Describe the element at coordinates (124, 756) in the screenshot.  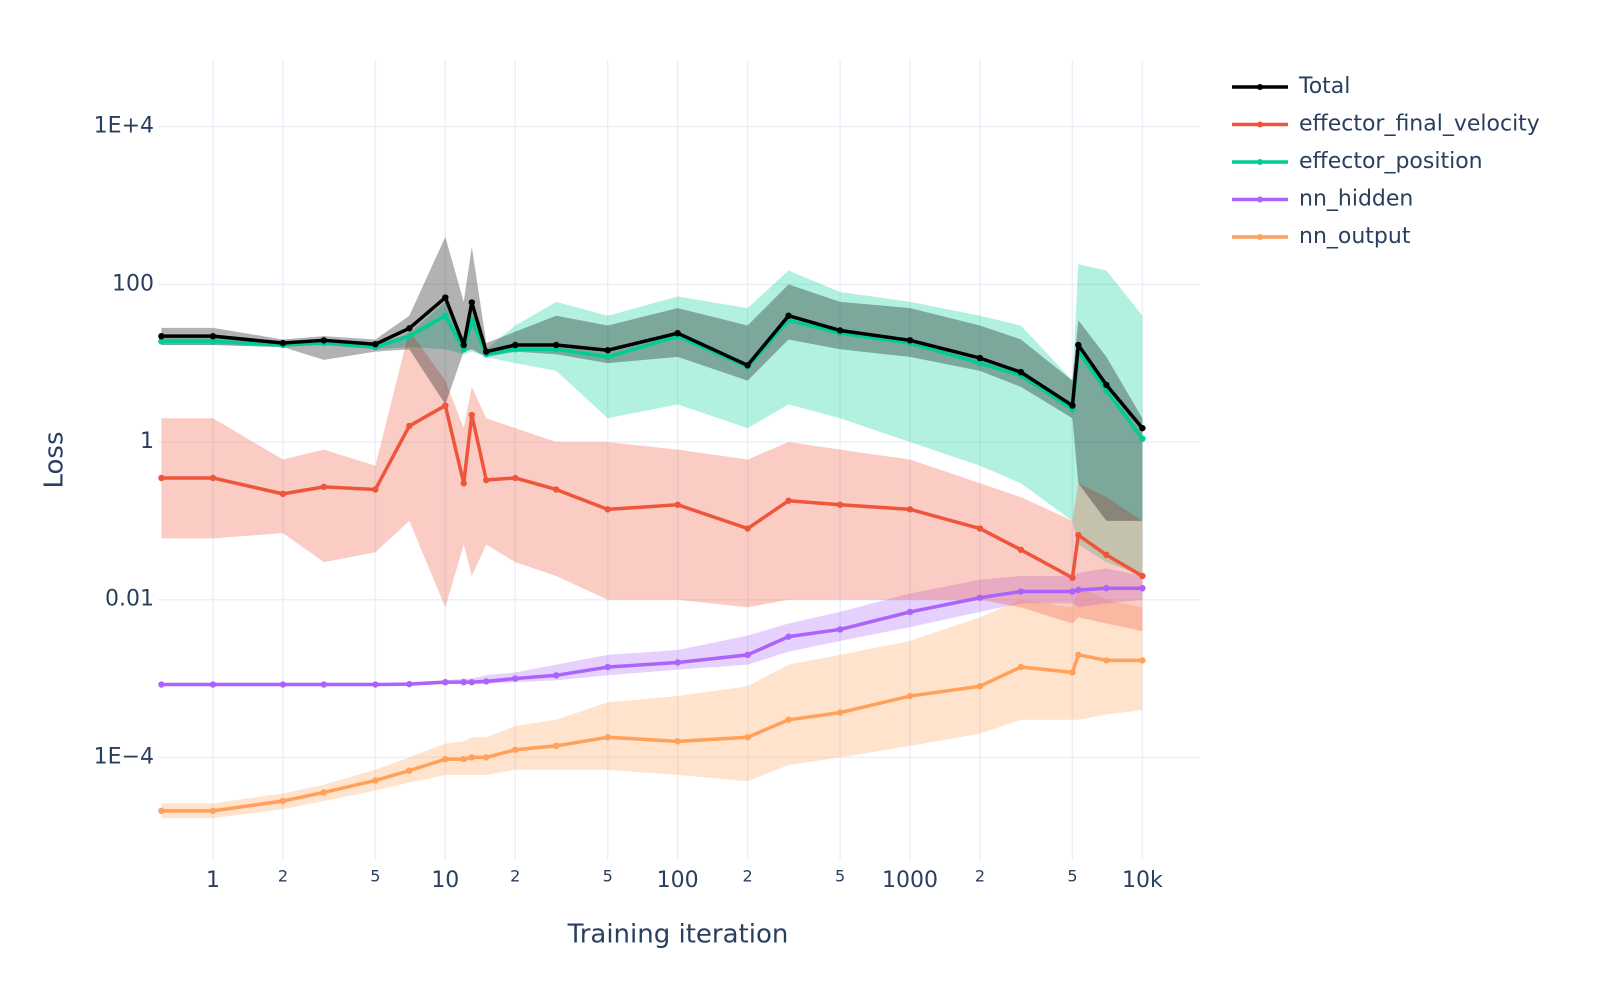
I see `y-tick-label: 1E−4` at that location.